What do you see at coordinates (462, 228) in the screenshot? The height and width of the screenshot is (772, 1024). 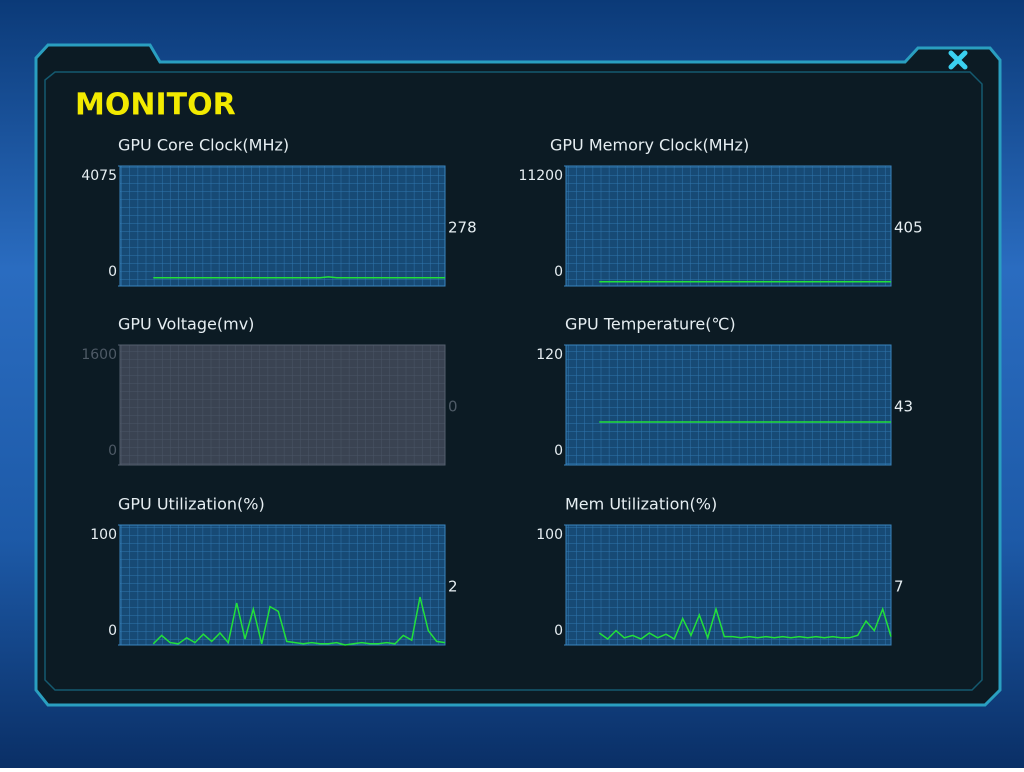 I see `current-value: 278` at bounding box center [462, 228].